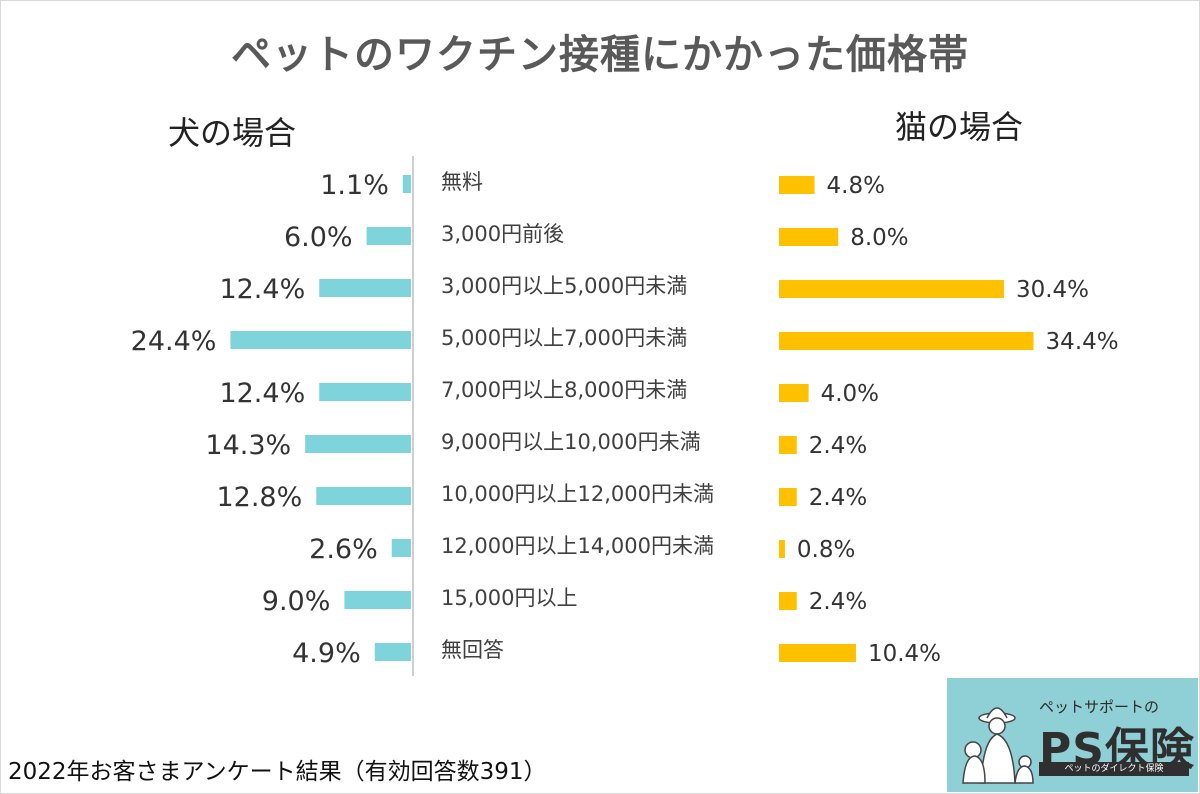 The image size is (1200, 794). Describe the element at coordinates (1072, 735) in the screenshot. I see `ps-insurance-logo: ペットサポートの PS保険 ペットのダイレクト保険` at that location.